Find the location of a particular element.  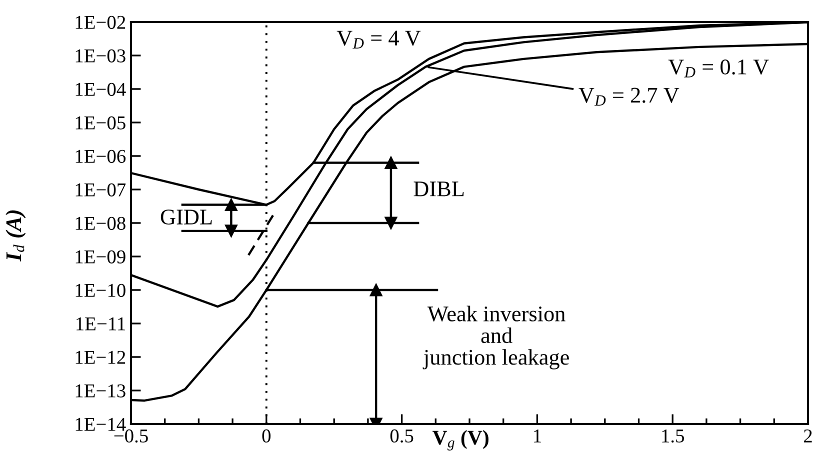

y-tick-label: 1E−04 is located at coordinates (101, 89).